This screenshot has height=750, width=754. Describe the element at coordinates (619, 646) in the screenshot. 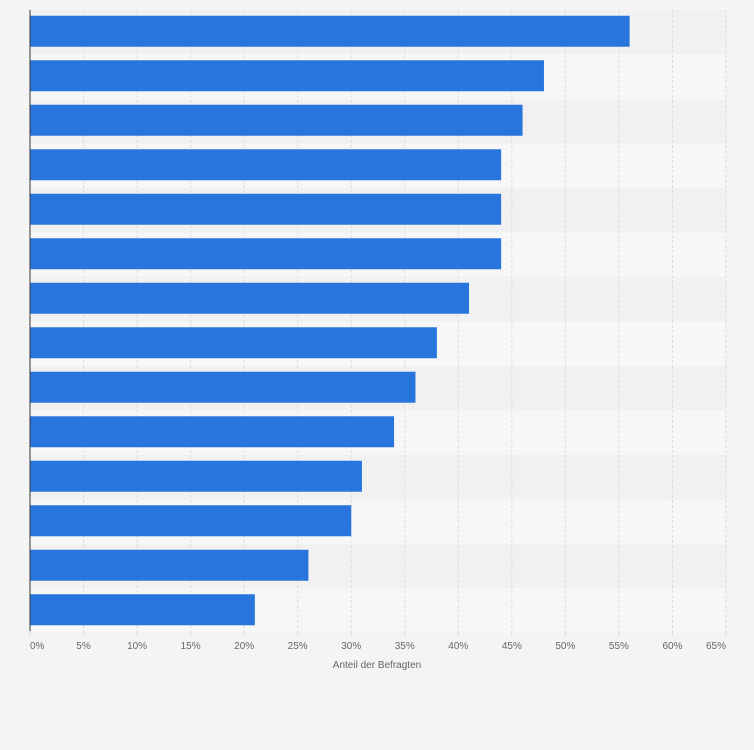

I see `x-tick-label: 55%` at that location.